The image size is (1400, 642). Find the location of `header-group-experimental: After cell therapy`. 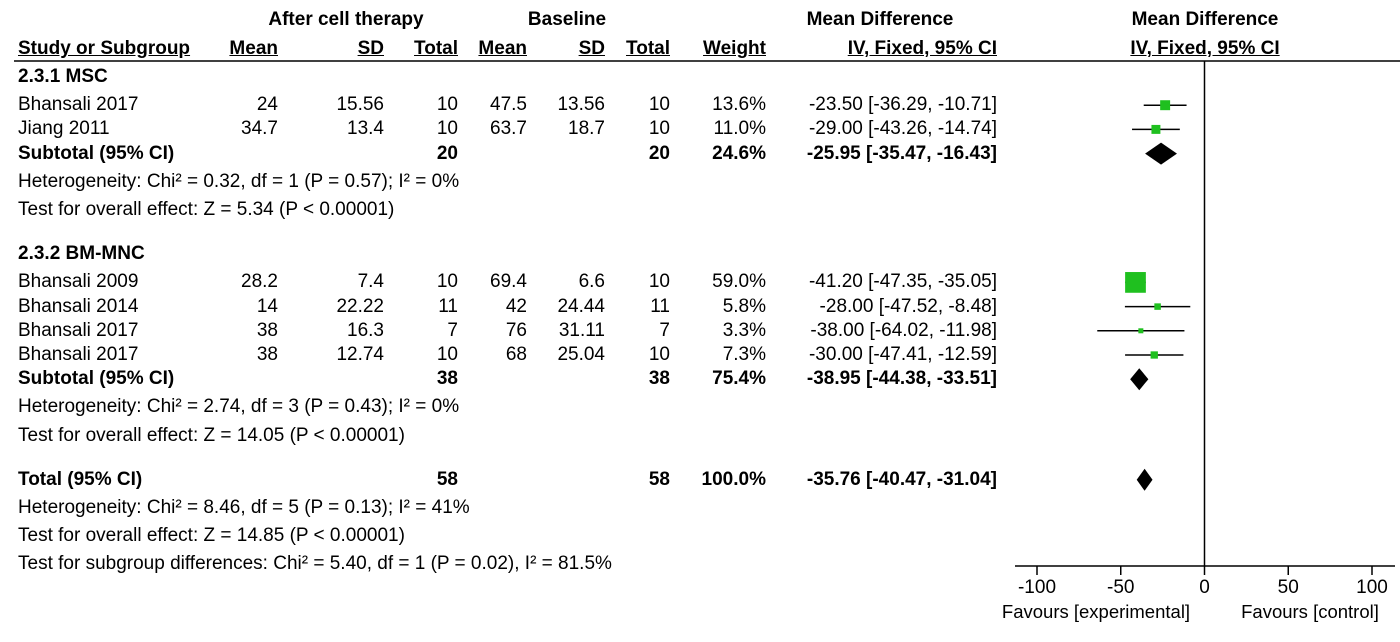

header-group-experimental: After cell therapy is located at coordinates (346, 19).